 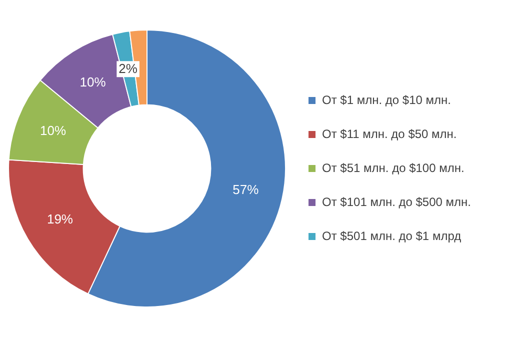 What do you see at coordinates (60, 219) in the screenshot?
I see `data-label: 19%` at bounding box center [60, 219].